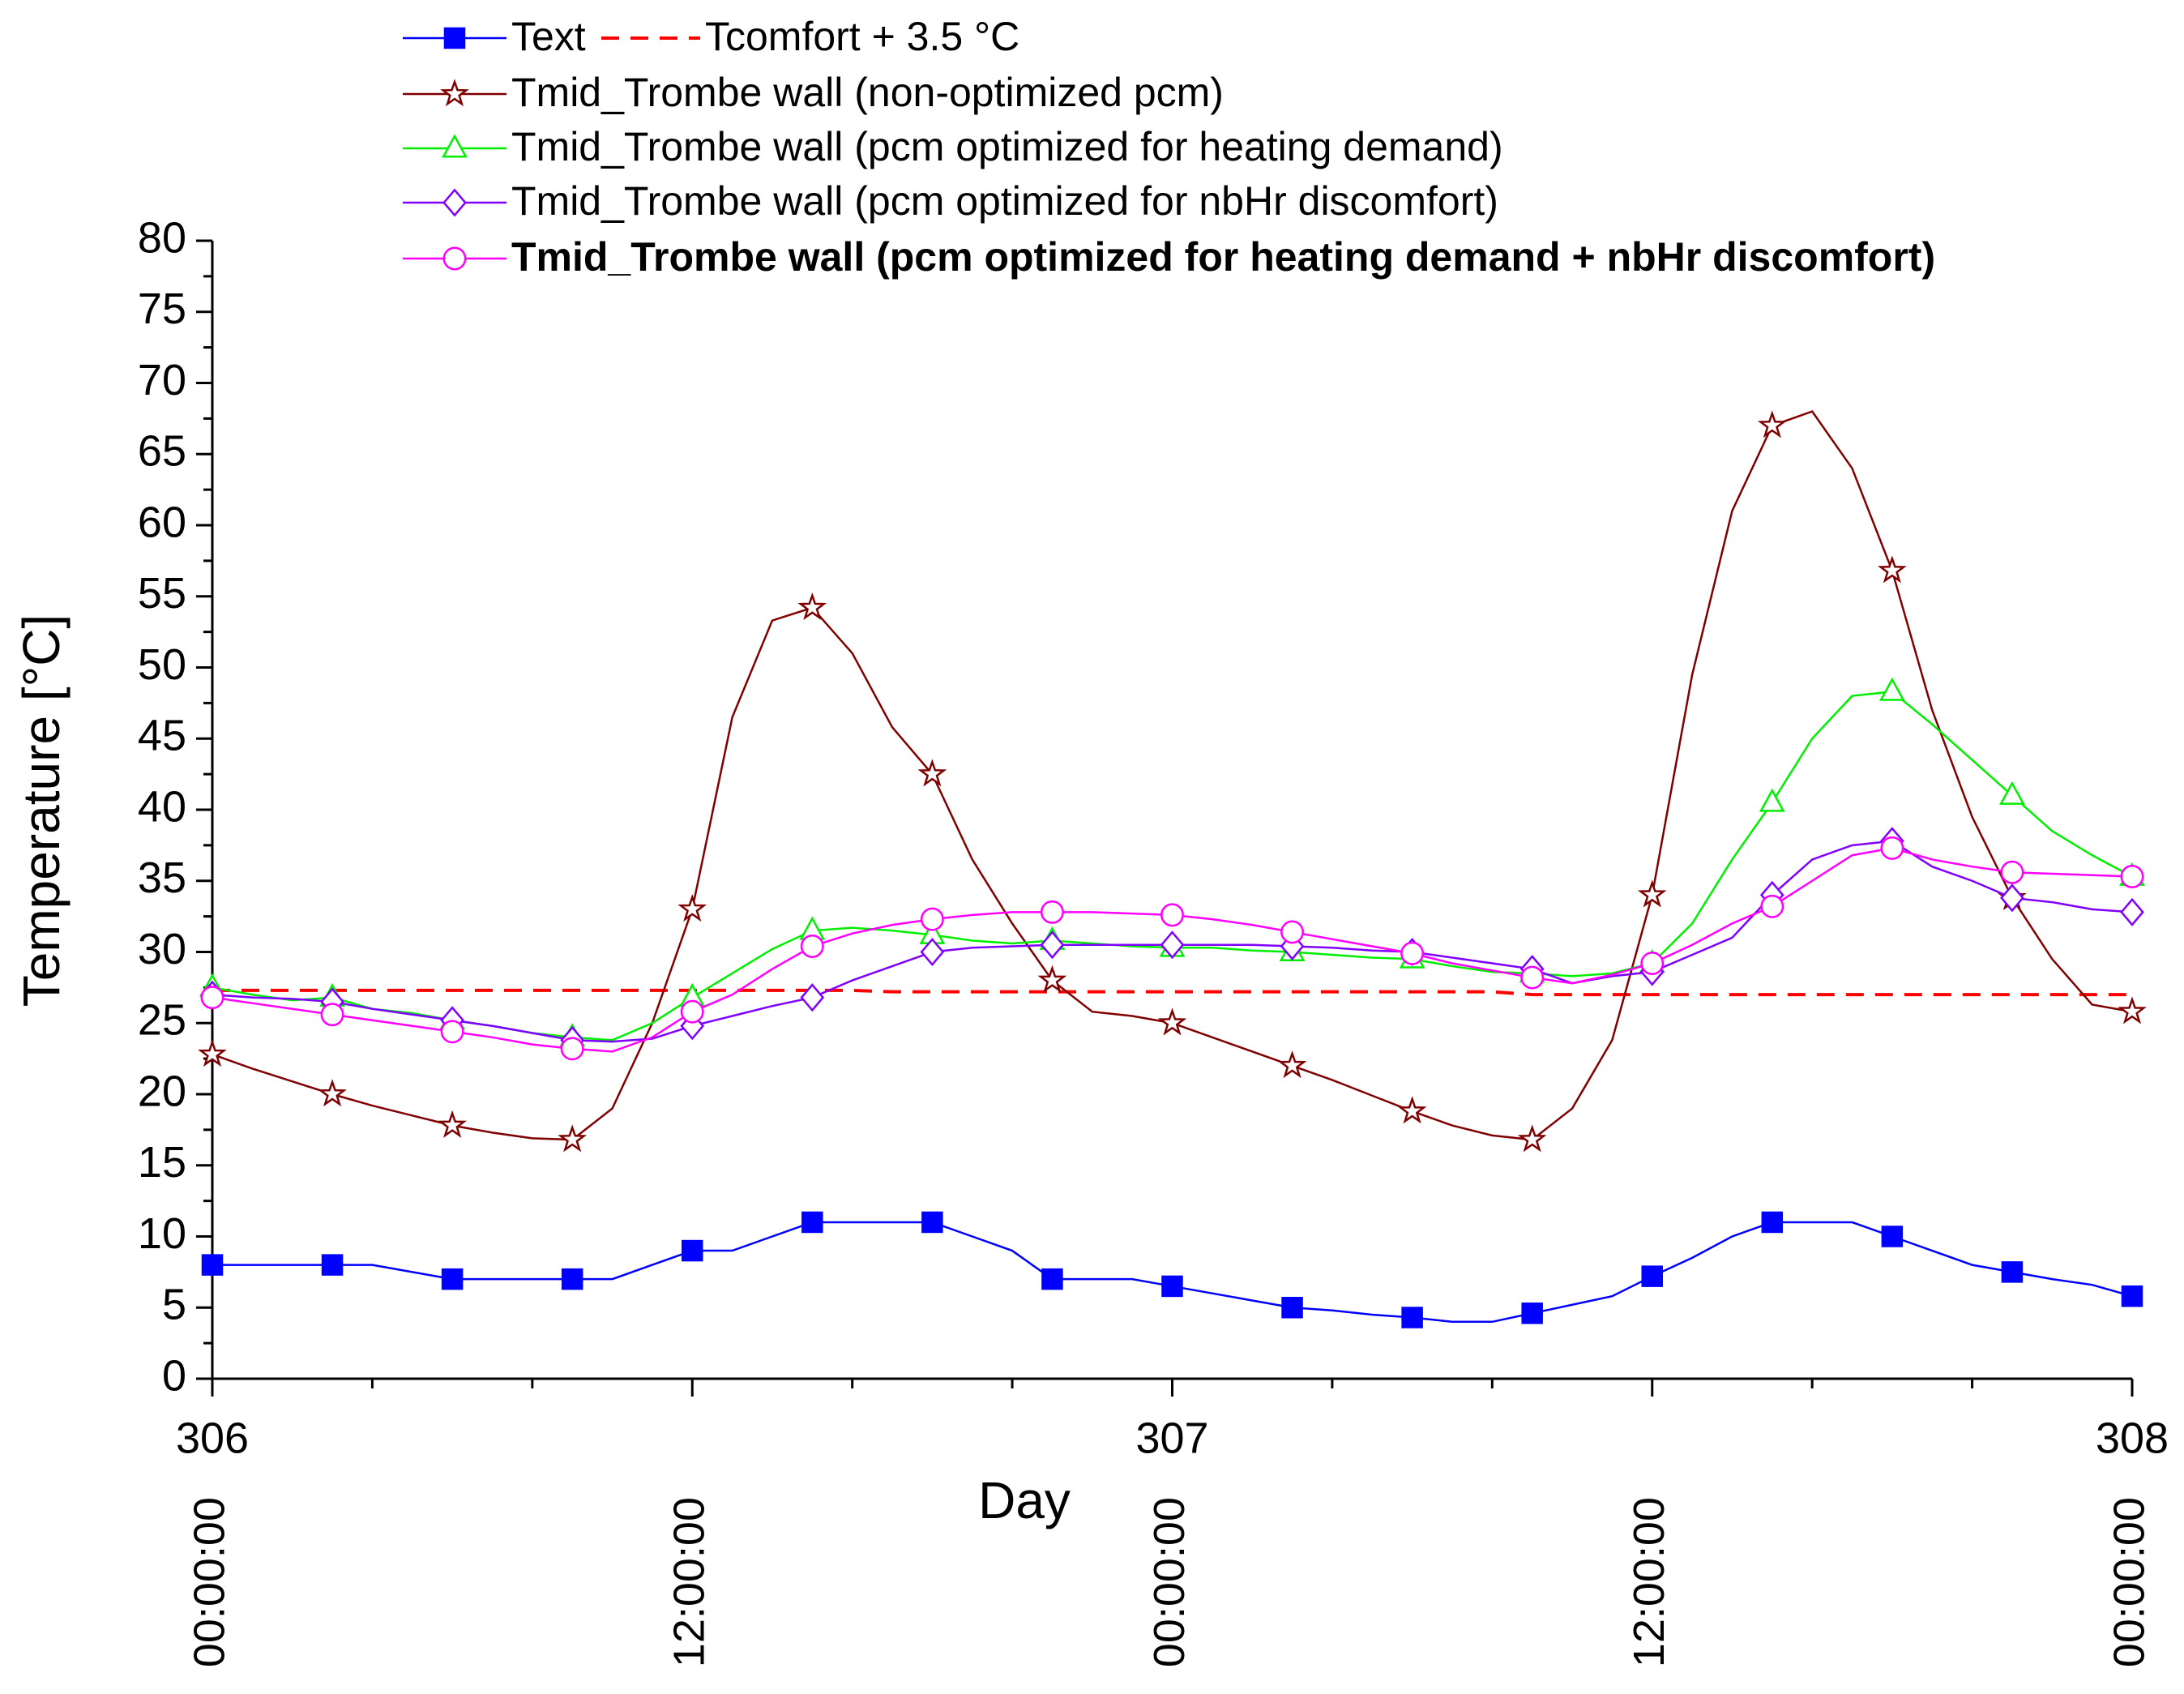 The height and width of the screenshot is (1694, 2184). Describe the element at coordinates (2133, 1438) in the screenshot. I see `x-tick-label: 308` at that location.